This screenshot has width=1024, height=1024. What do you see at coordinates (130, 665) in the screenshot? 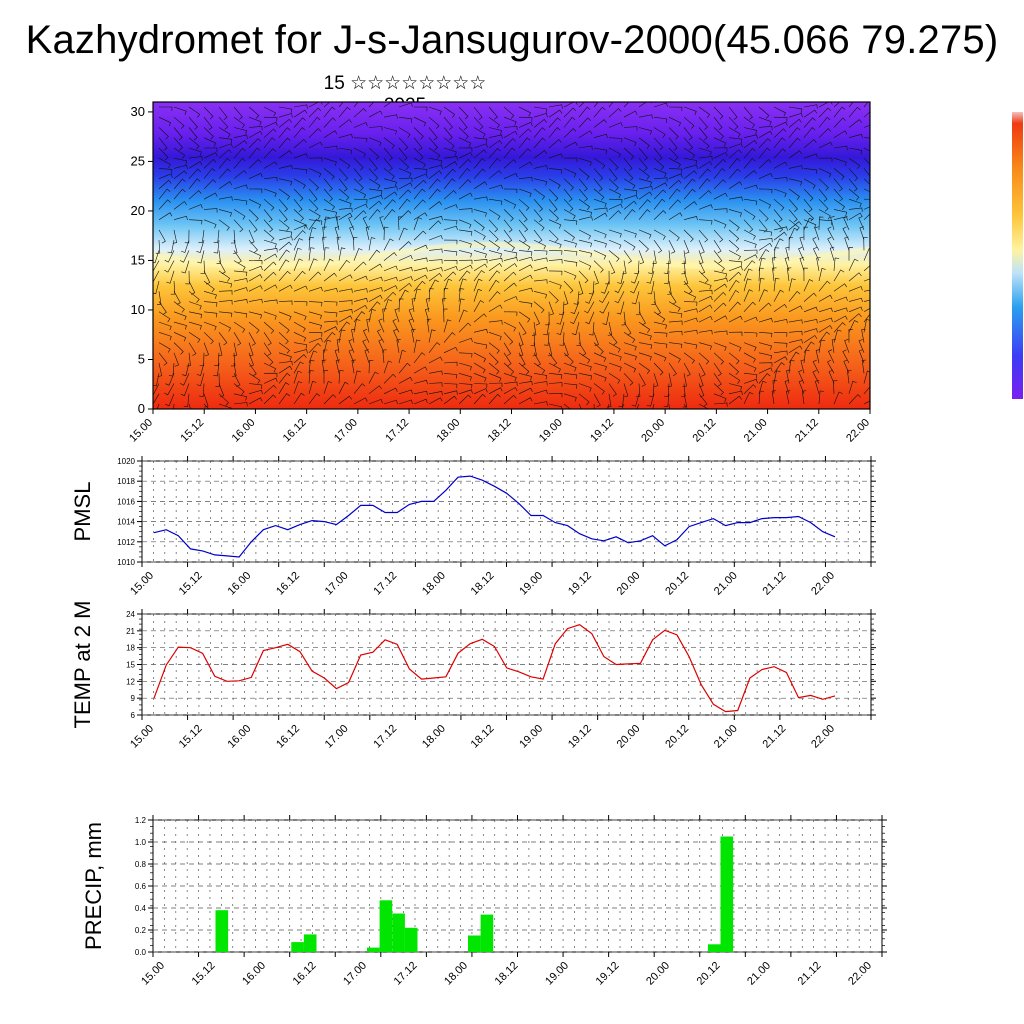
I see `y-tick-label: 15` at bounding box center [130, 665].